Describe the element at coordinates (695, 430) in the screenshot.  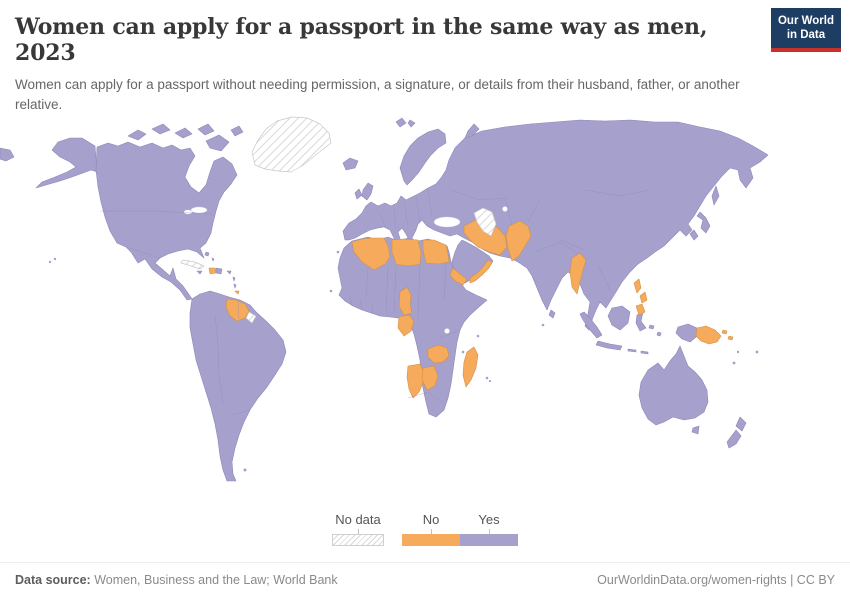
I see `region-tasmania` at that location.